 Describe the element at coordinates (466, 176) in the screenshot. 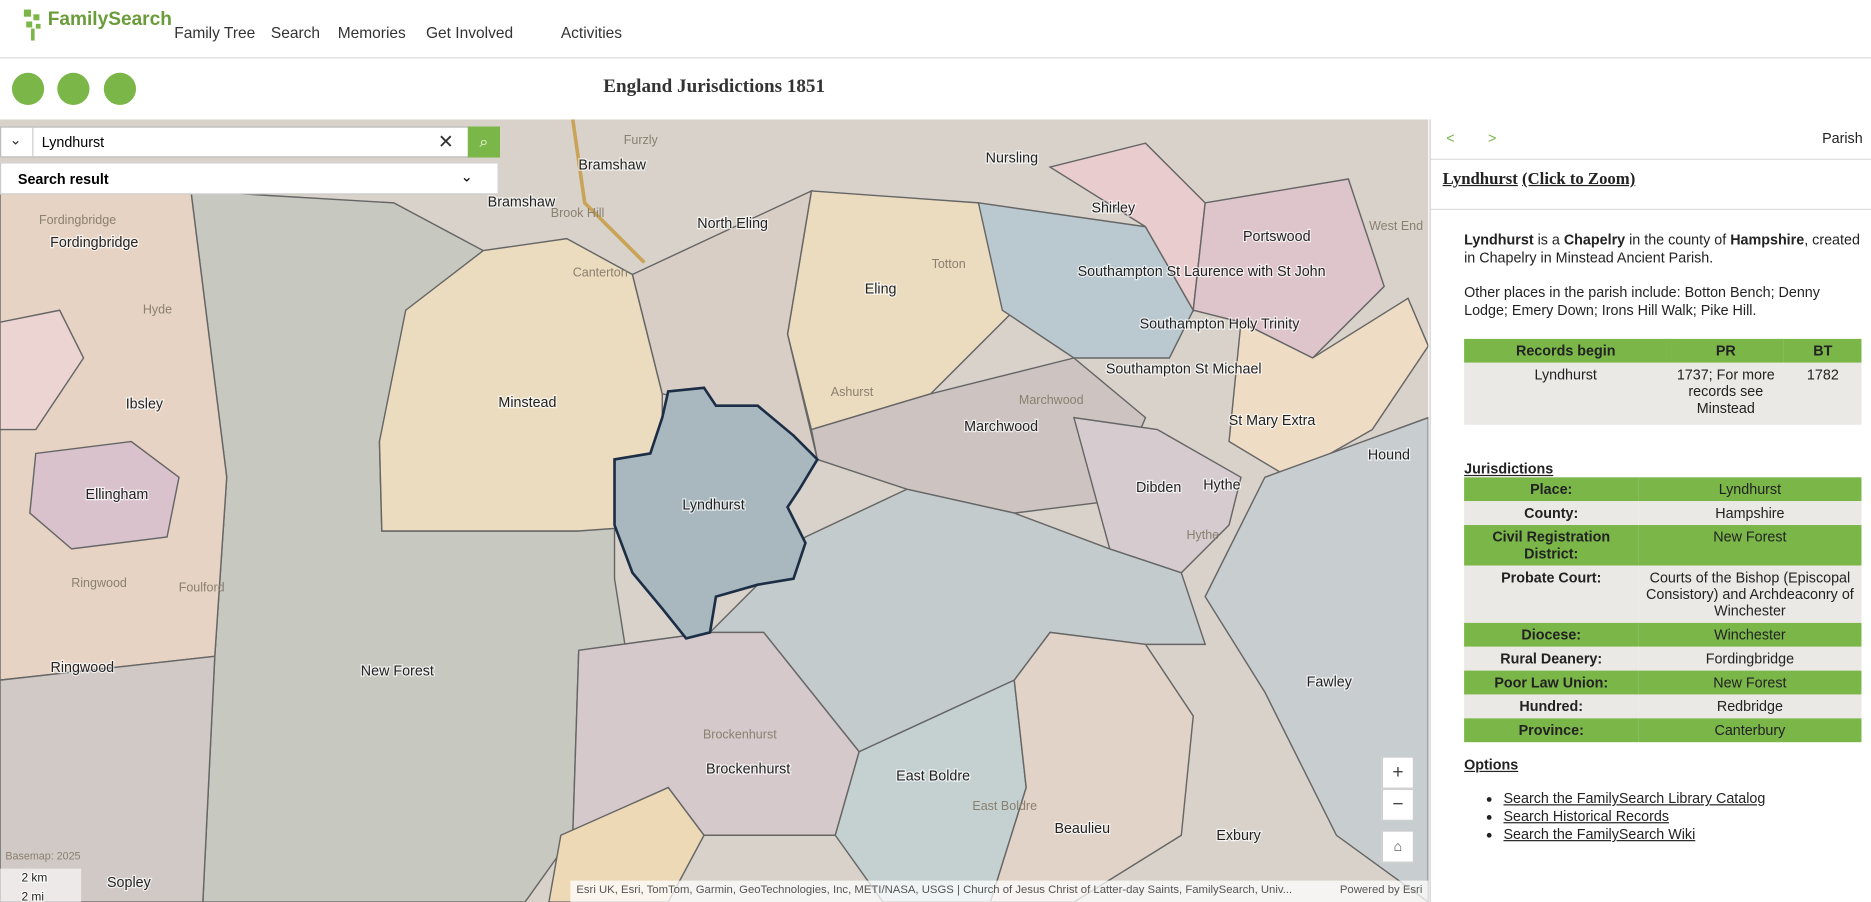

I see `expand-icon: ⌄` at that location.